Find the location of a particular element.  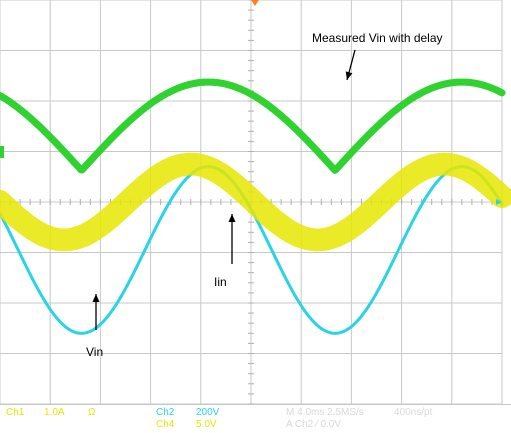

status-bar is located at coordinates (255, 418).